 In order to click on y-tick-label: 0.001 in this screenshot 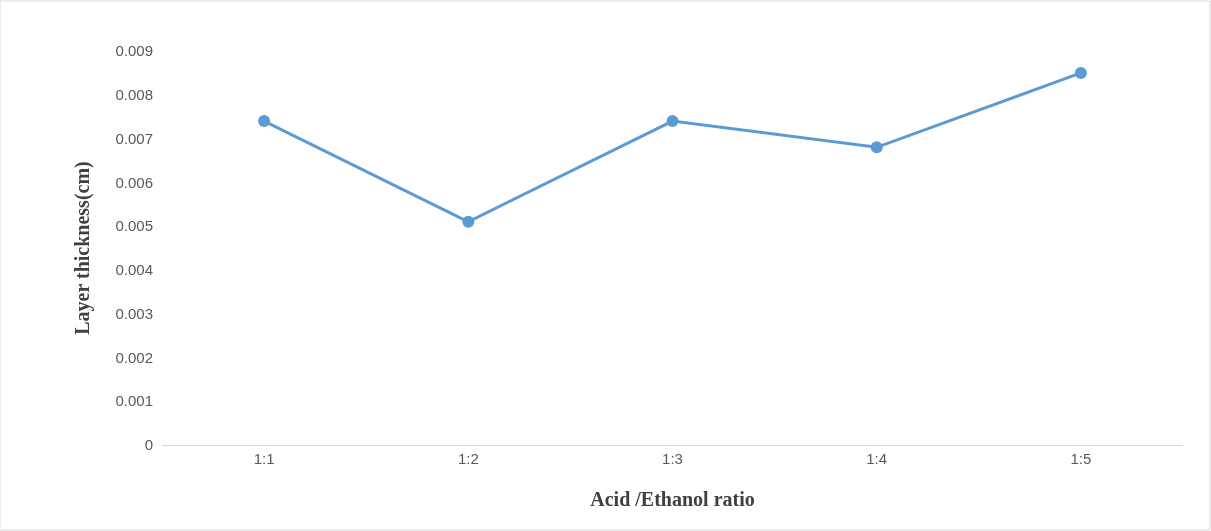, I will do `click(134, 401)`.